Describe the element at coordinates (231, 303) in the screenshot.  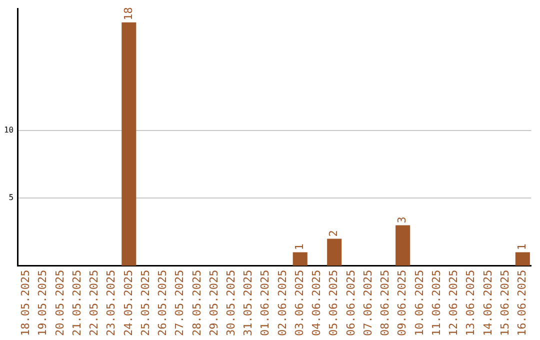
I see `x-tick-label: 30.05.2025` at that location.